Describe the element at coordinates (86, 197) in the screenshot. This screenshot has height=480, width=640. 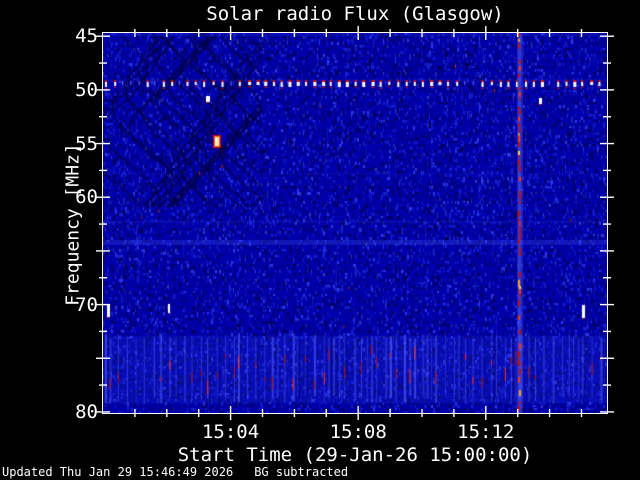
I see `y-tick-label: 60` at that location.